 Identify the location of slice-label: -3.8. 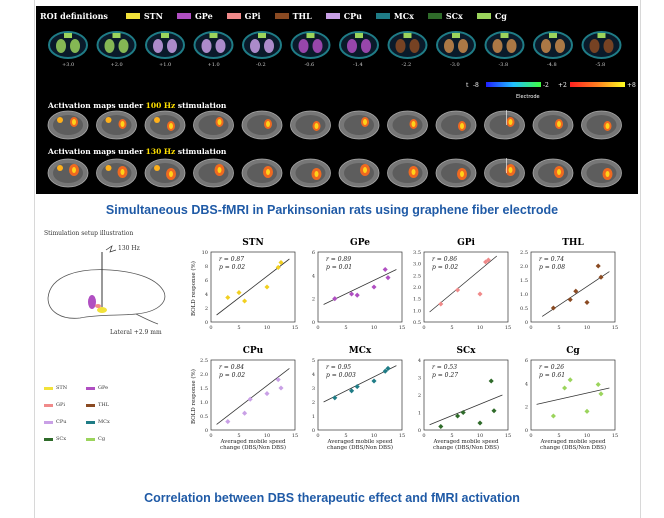
(504, 65).